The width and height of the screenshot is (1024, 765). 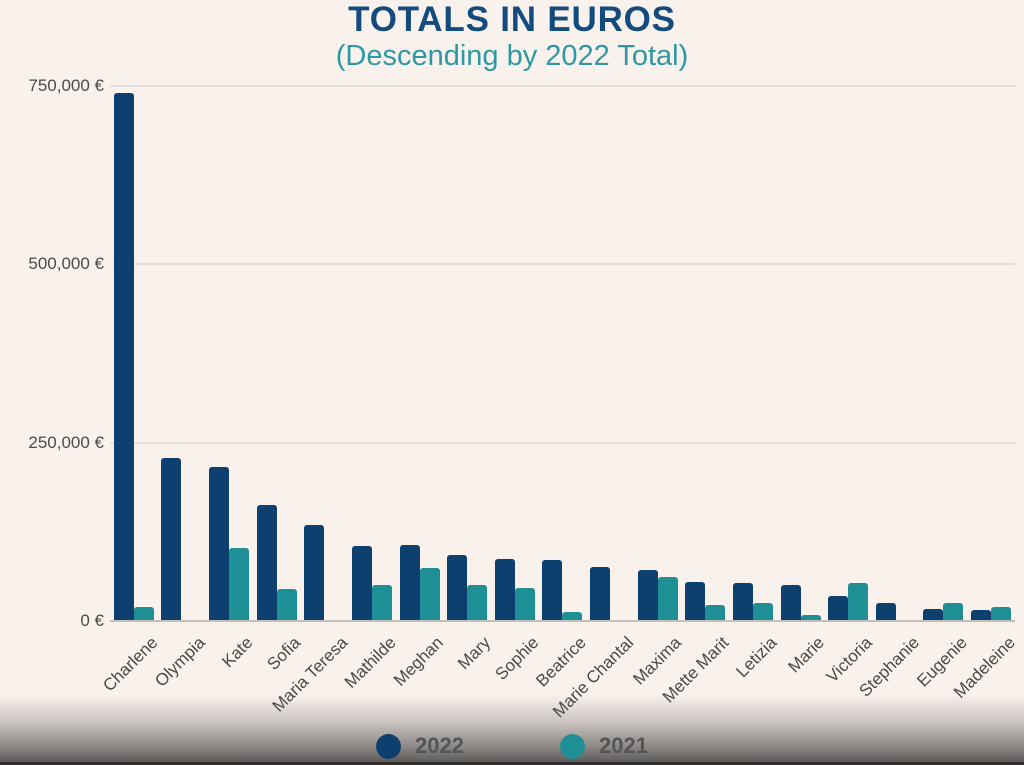 I want to click on bar-group: Maria Teresa, so click(x=310, y=401).